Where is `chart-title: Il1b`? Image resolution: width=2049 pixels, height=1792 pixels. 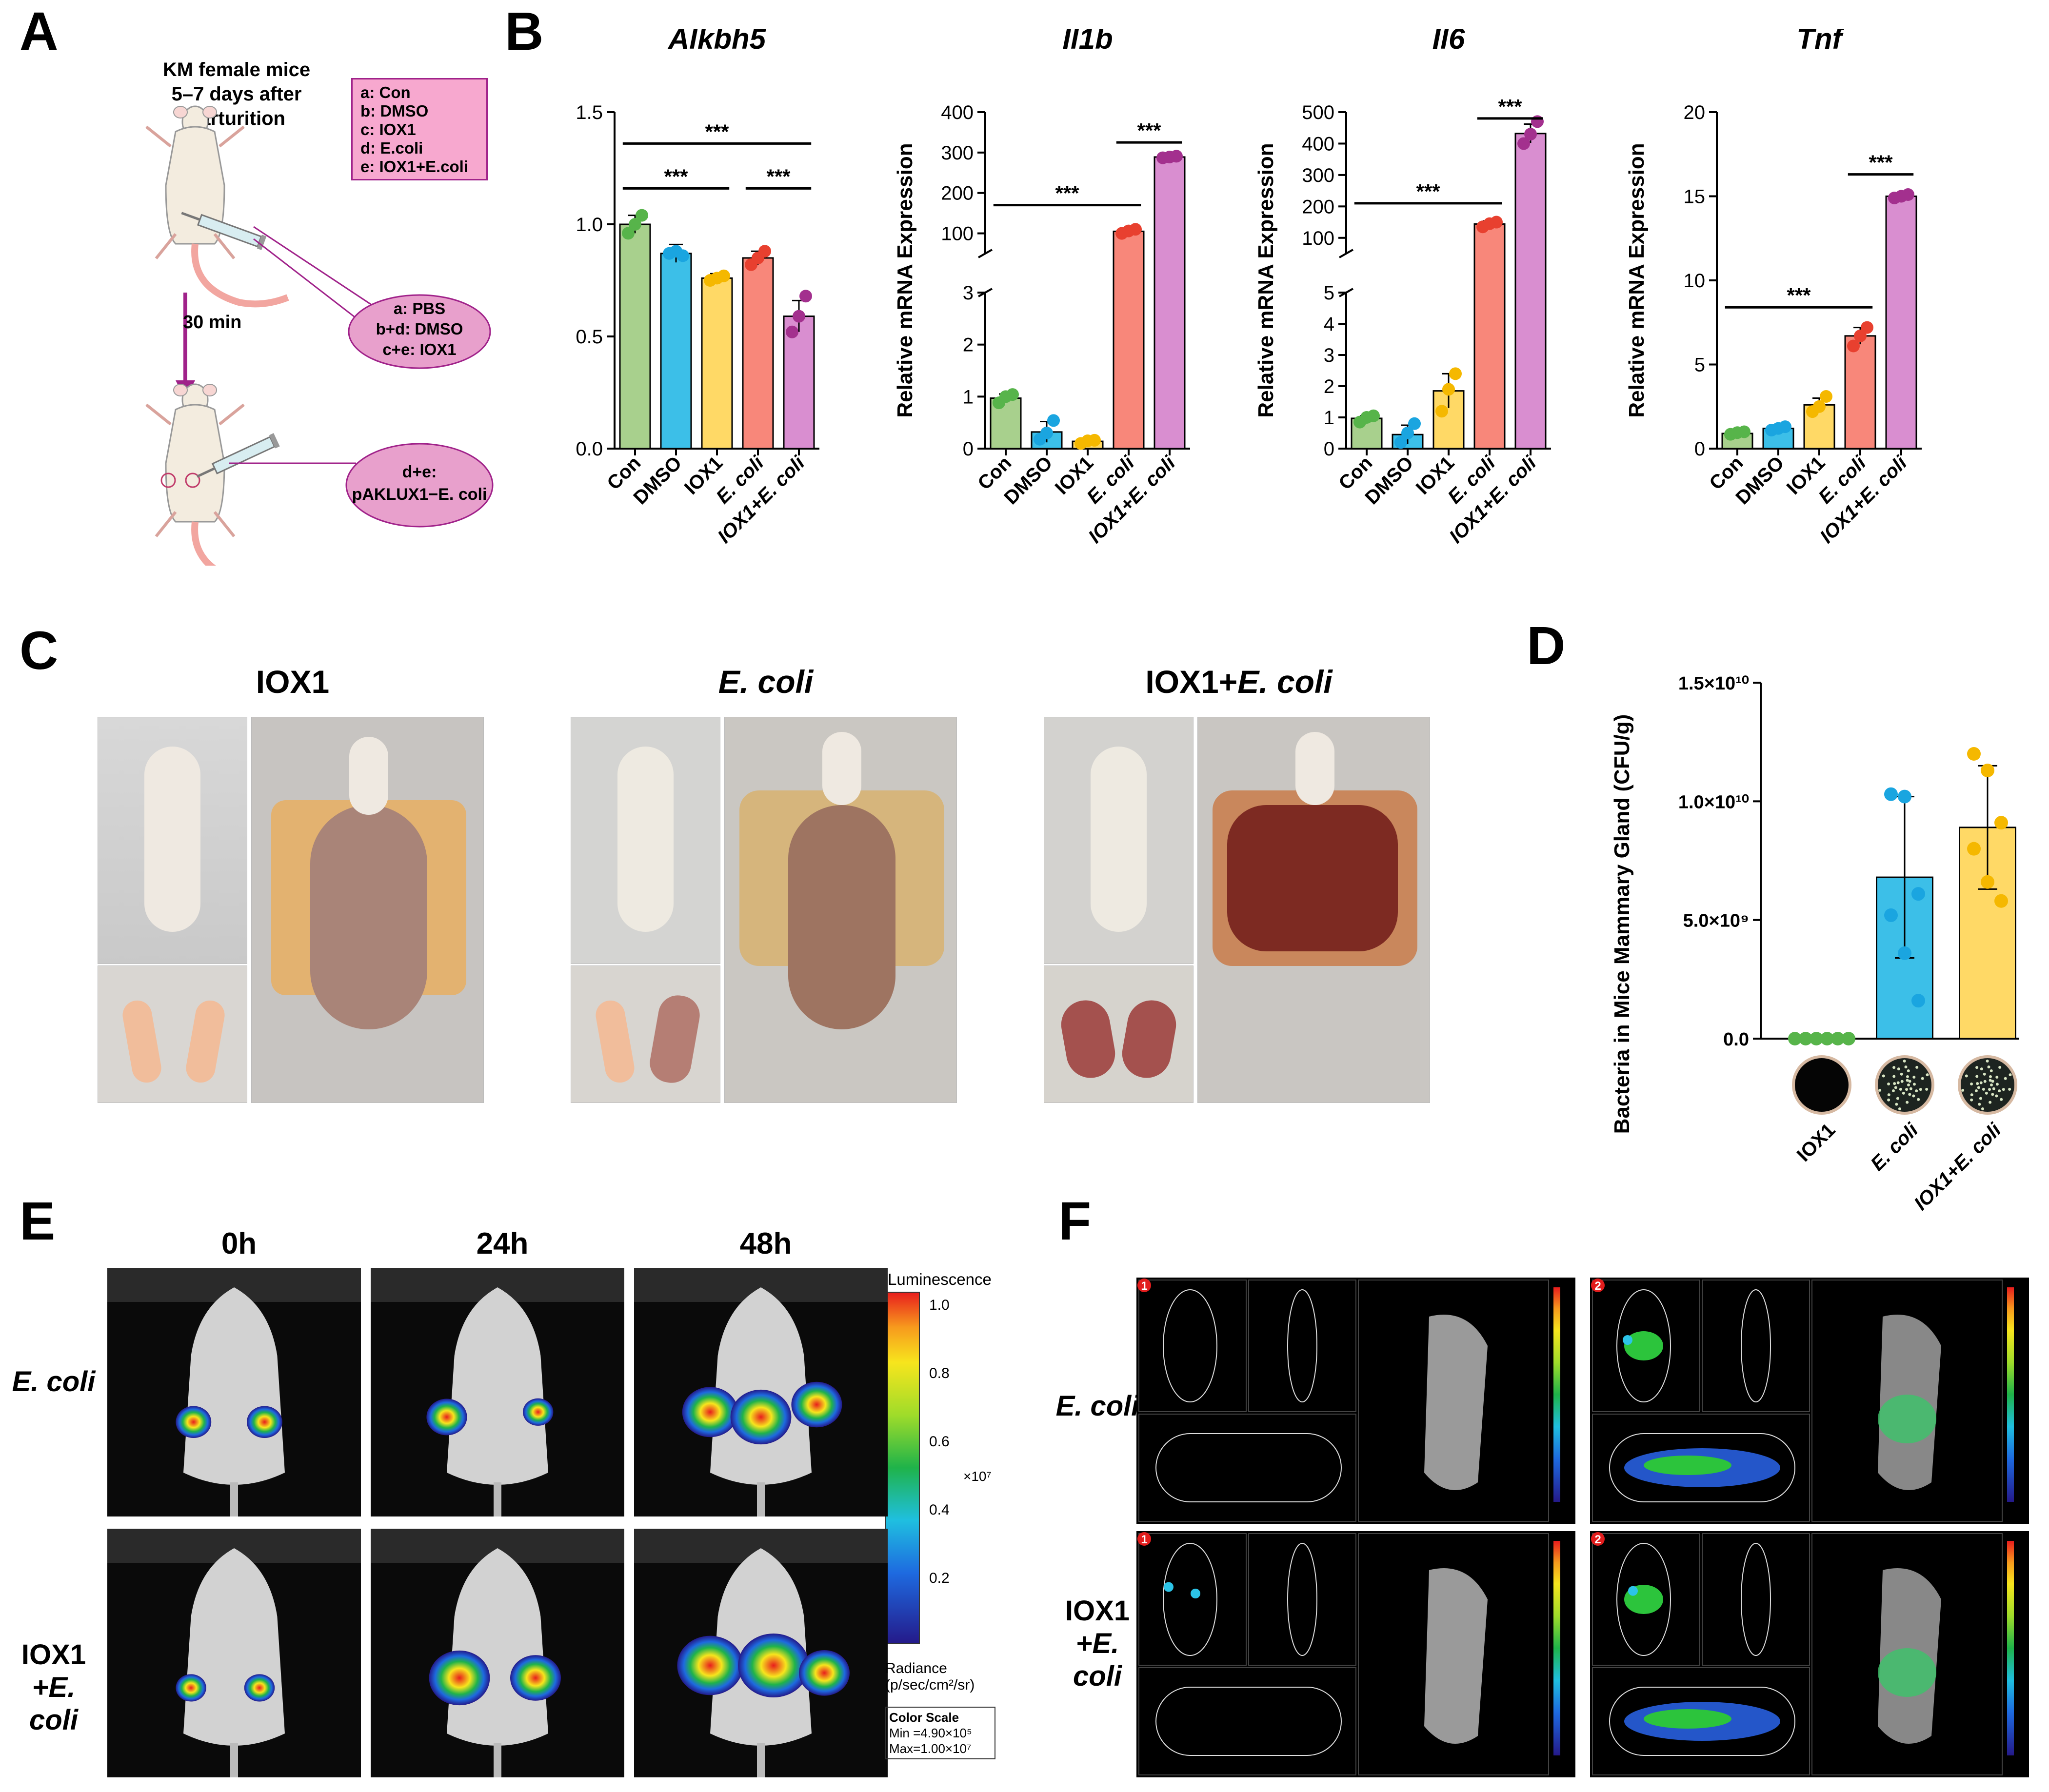 chart-title: Il1b is located at coordinates (1087, 42).